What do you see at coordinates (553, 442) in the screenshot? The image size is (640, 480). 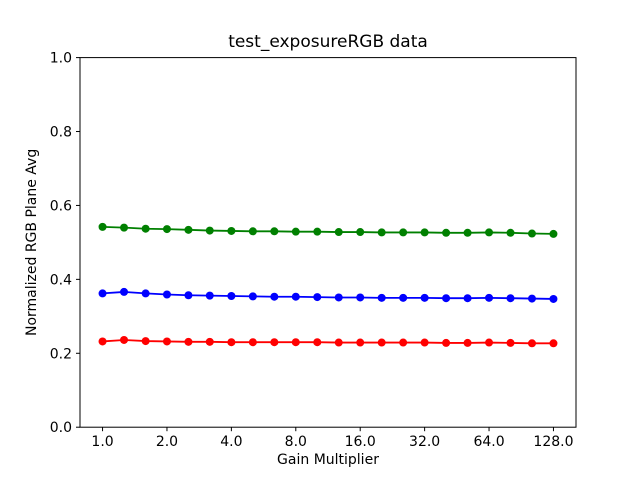 I see `x-tick-label: 128.0` at bounding box center [553, 442].